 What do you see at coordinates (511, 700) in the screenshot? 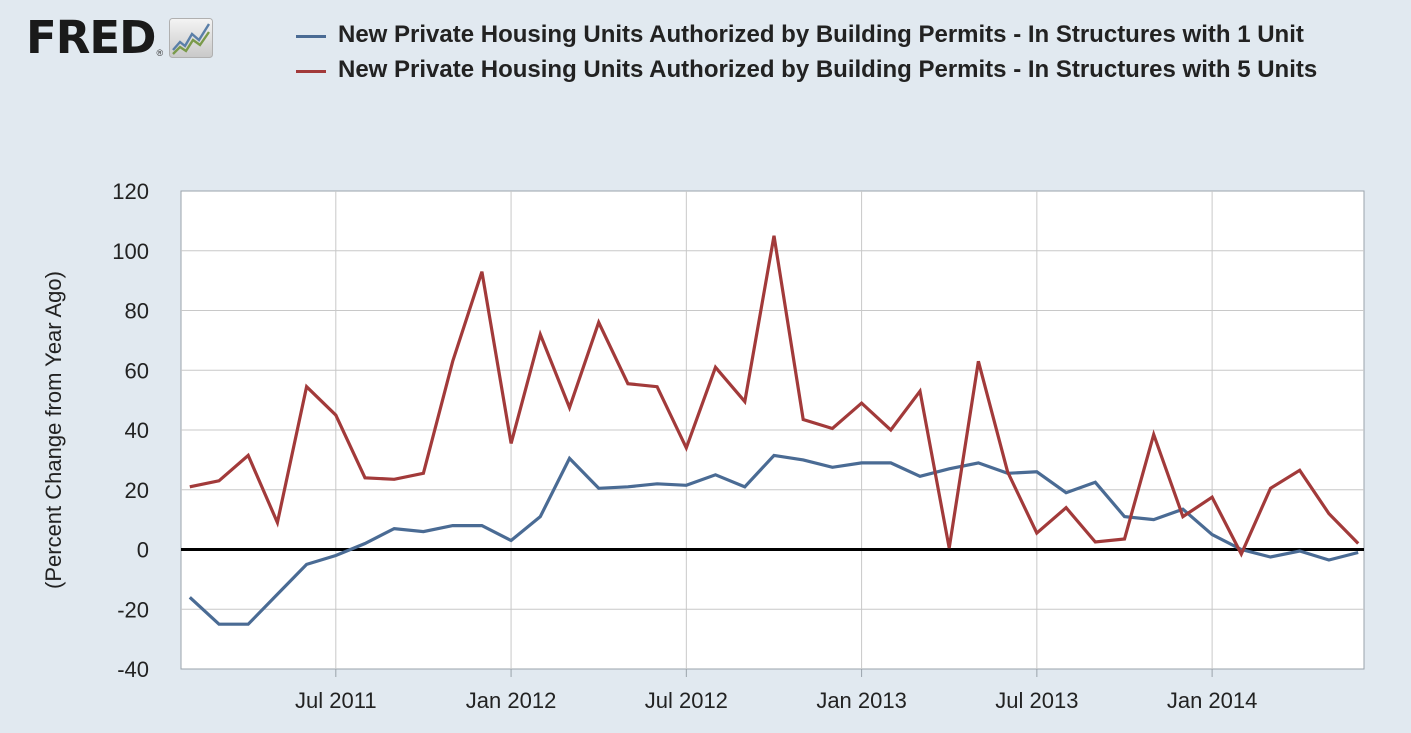
I see `x-tick-label: Jan 2012` at bounding box center [511, 700].